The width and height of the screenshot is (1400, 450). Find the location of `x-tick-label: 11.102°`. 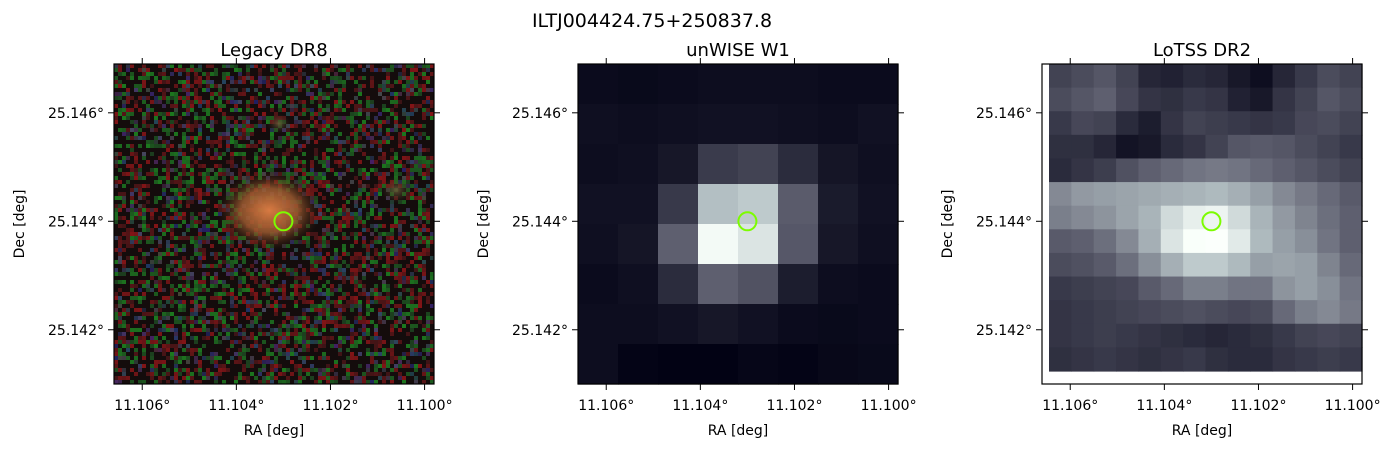

x-tick-label: 11.102° is located at coordinates (1258, 406).